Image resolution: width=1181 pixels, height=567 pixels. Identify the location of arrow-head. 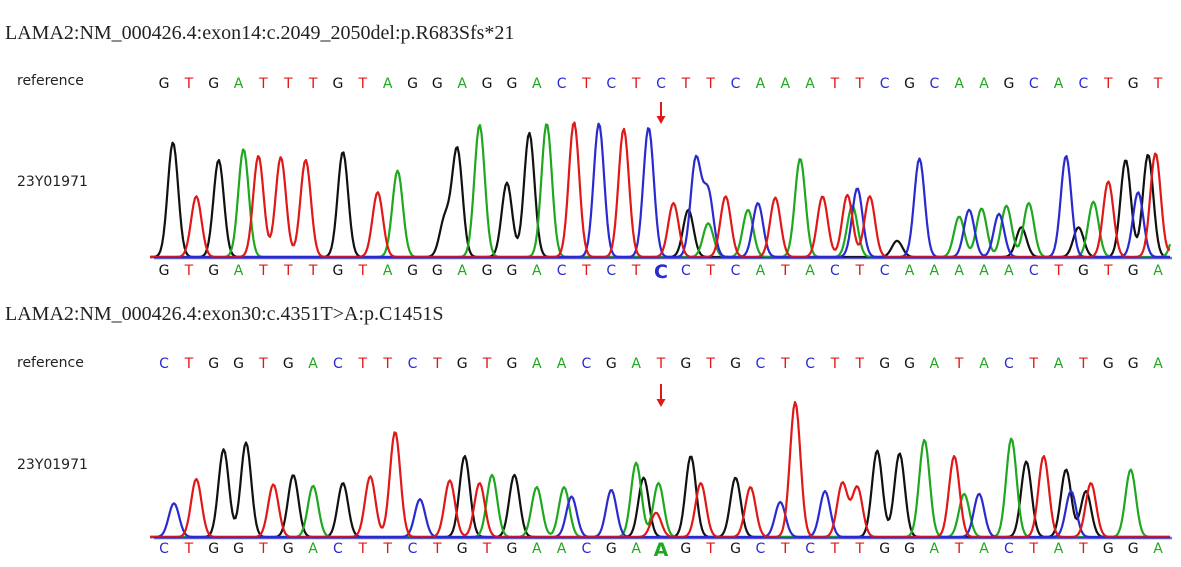
(661, 403).